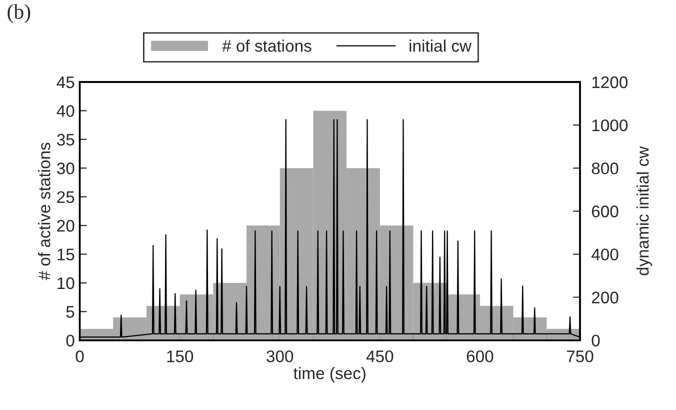 The width and height of the screenshot is (676, 410). I want to click on y-axis-title: # of active stations, so click(44, 211).